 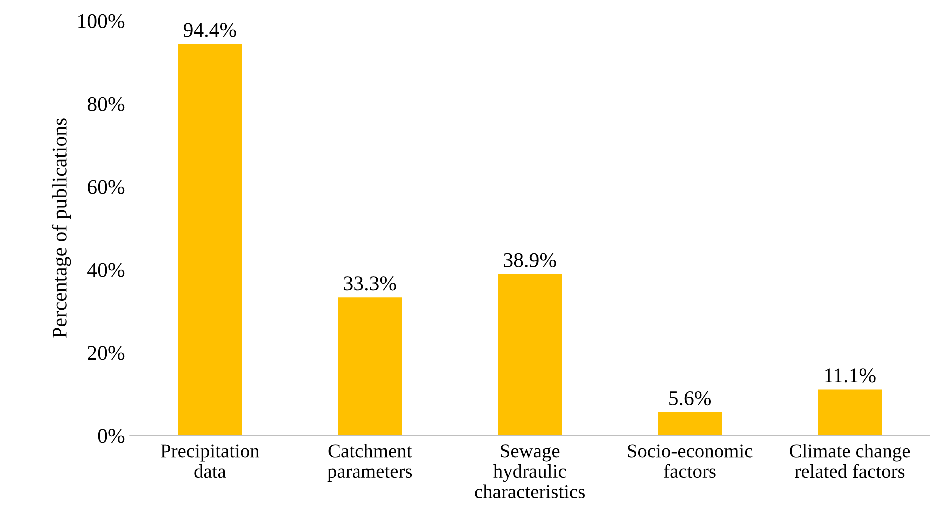 What do you see at coordinates (106, 187) in the screenshot?
I see `y-tick-label: 60%` at bounding box center [106, 187].